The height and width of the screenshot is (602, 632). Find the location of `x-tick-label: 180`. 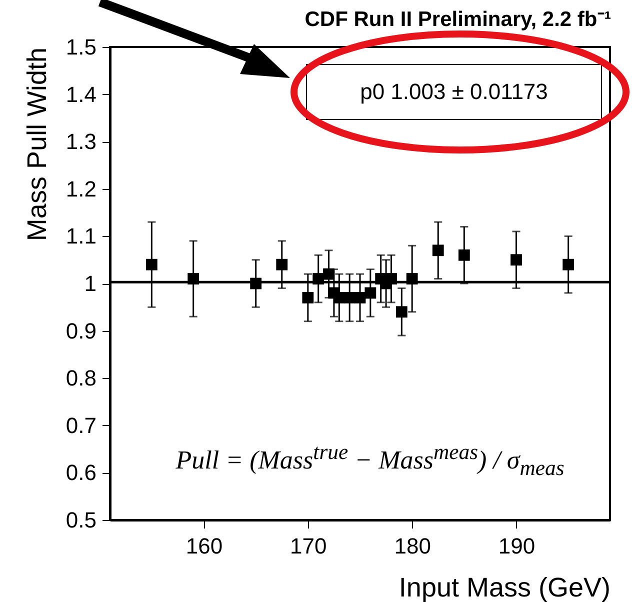

x-tick-label: 180 is located at coordinates (412, 546).